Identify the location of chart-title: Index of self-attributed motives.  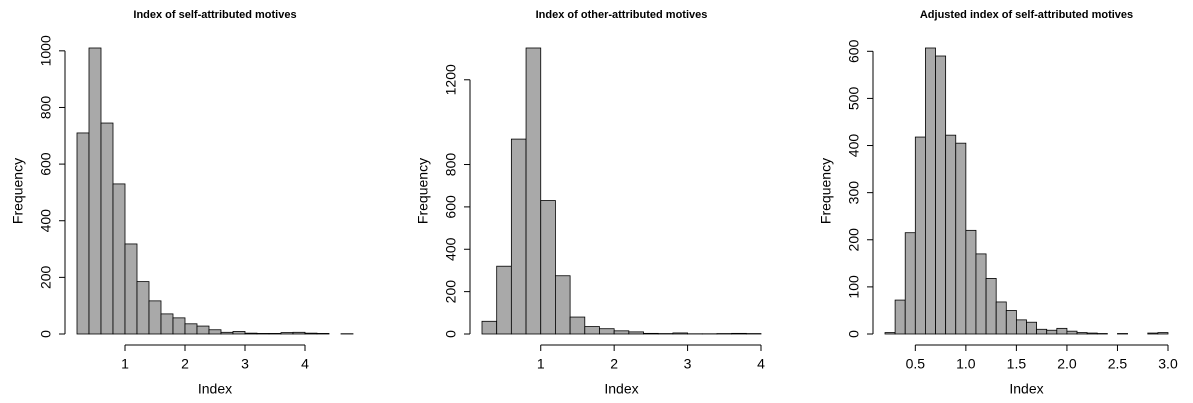
(214, 15).